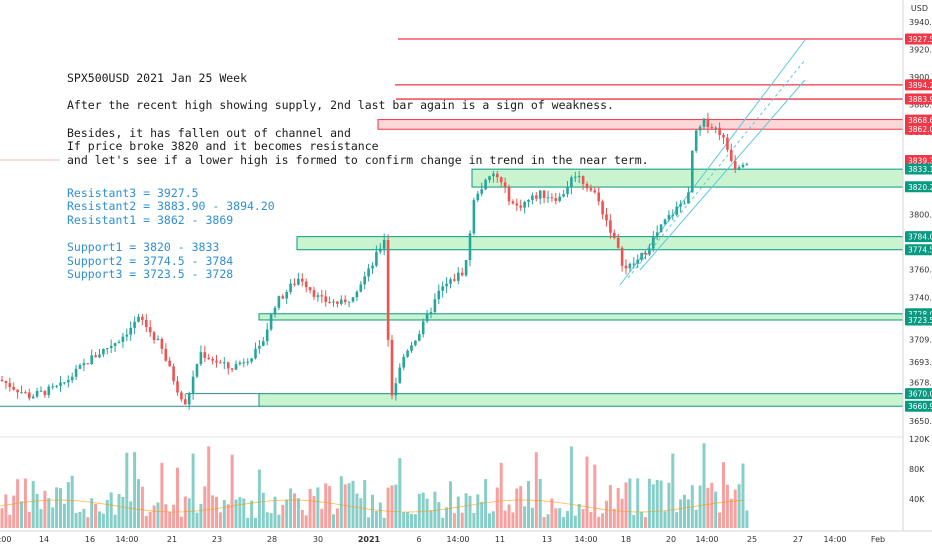 This screenshot has width=932, height=550. I want to click on channel-lines, so click(712, 162).